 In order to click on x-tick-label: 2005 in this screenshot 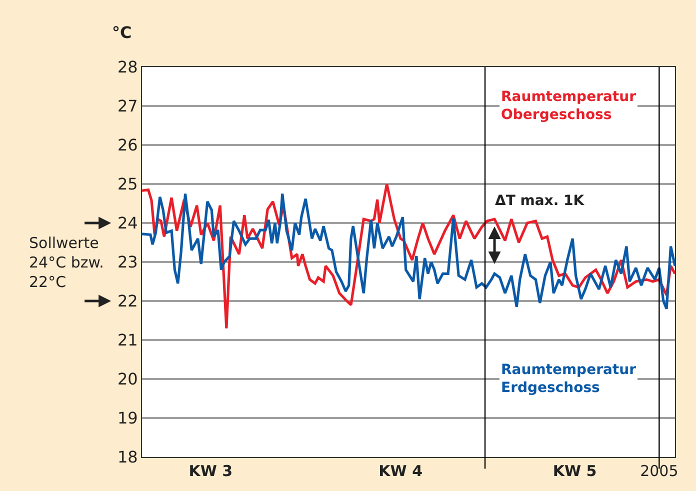, I will do `click(659, 471)`.